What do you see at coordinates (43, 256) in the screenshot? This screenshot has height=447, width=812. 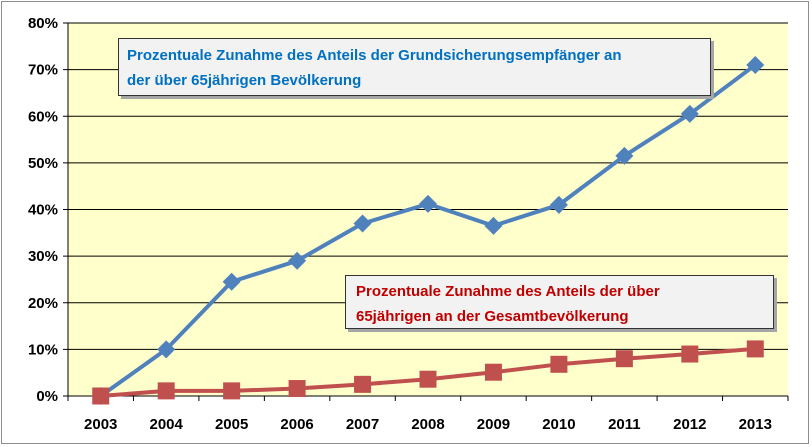 I see `y-tick-label: 30%` at bounding box center [43, 256].